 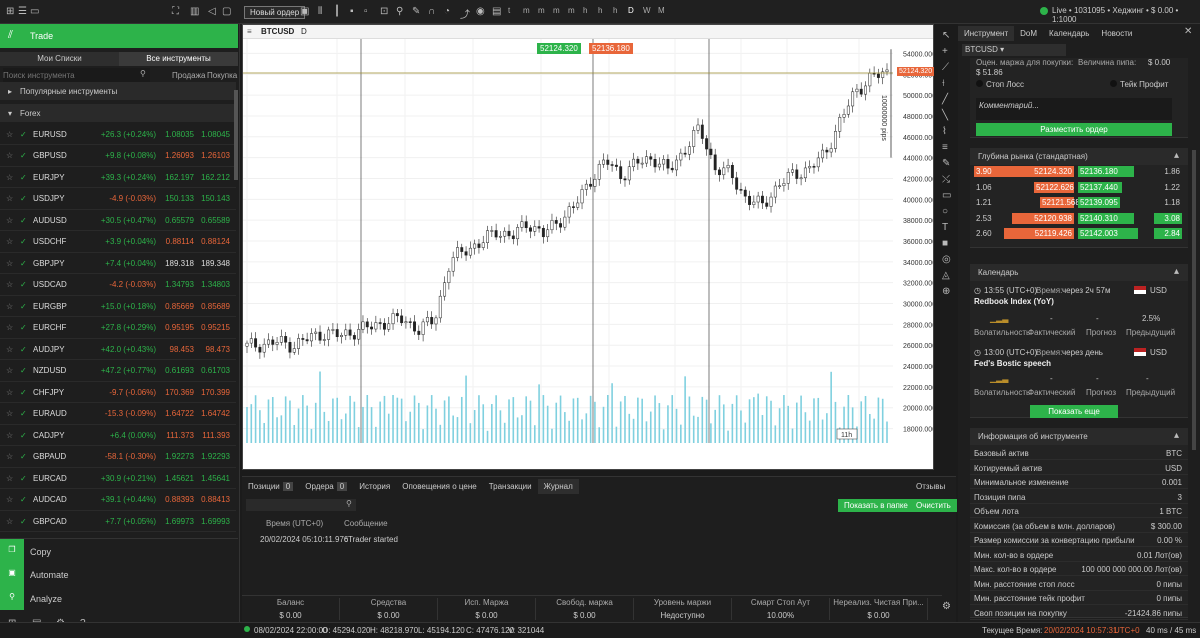 I want to click on dom-bid-price: 52121.568, so click(x=1060, y=202).